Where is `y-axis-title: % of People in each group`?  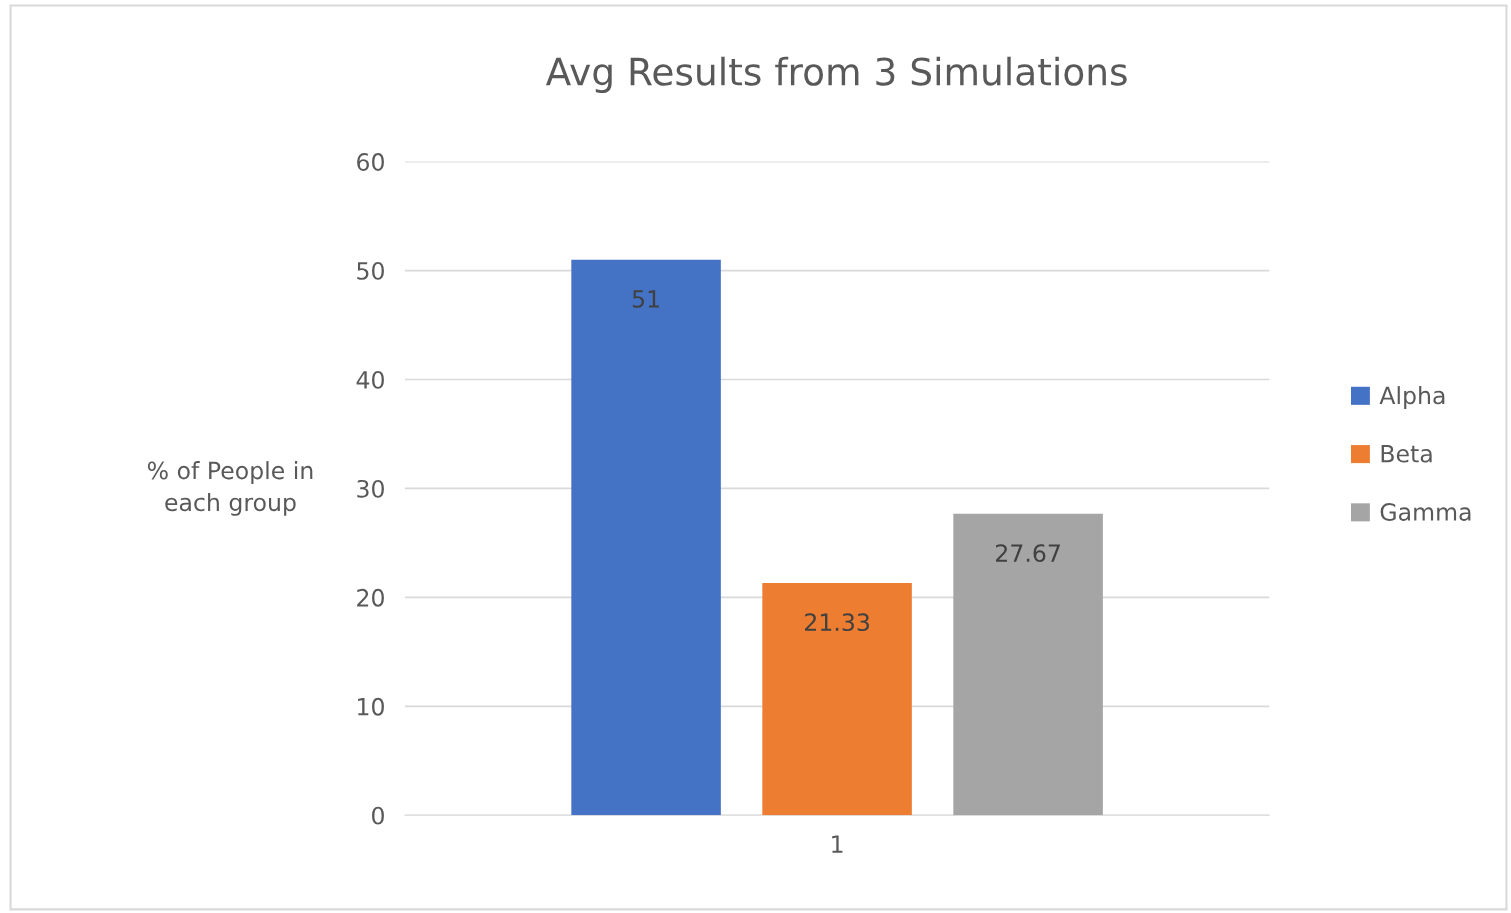
y-axis-title: % of People in each group is located at coordinates (230, 488).